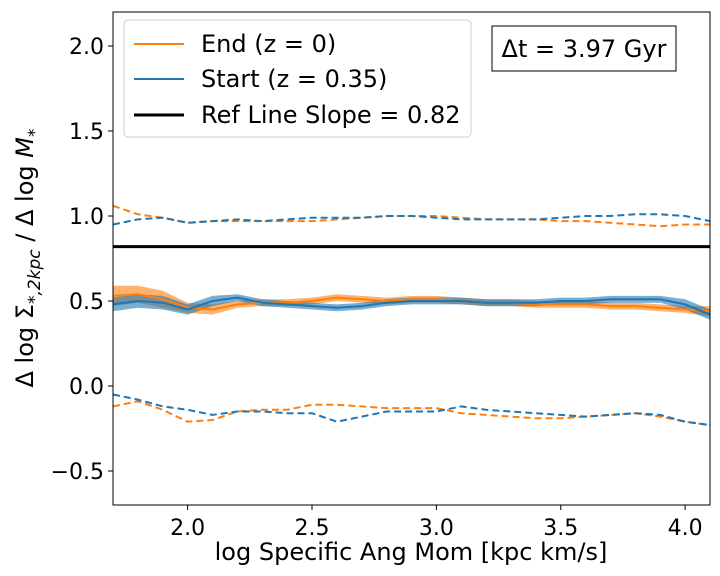 The height and width of the screenshot is (576, 720). I want to click on y-tick-label: 0.0, so click(86, 387).